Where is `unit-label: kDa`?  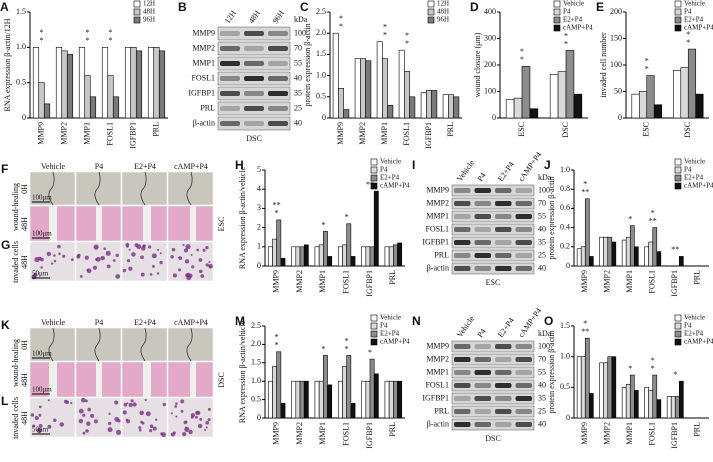 unit-label: kDa is located at coordinates (545, 333).